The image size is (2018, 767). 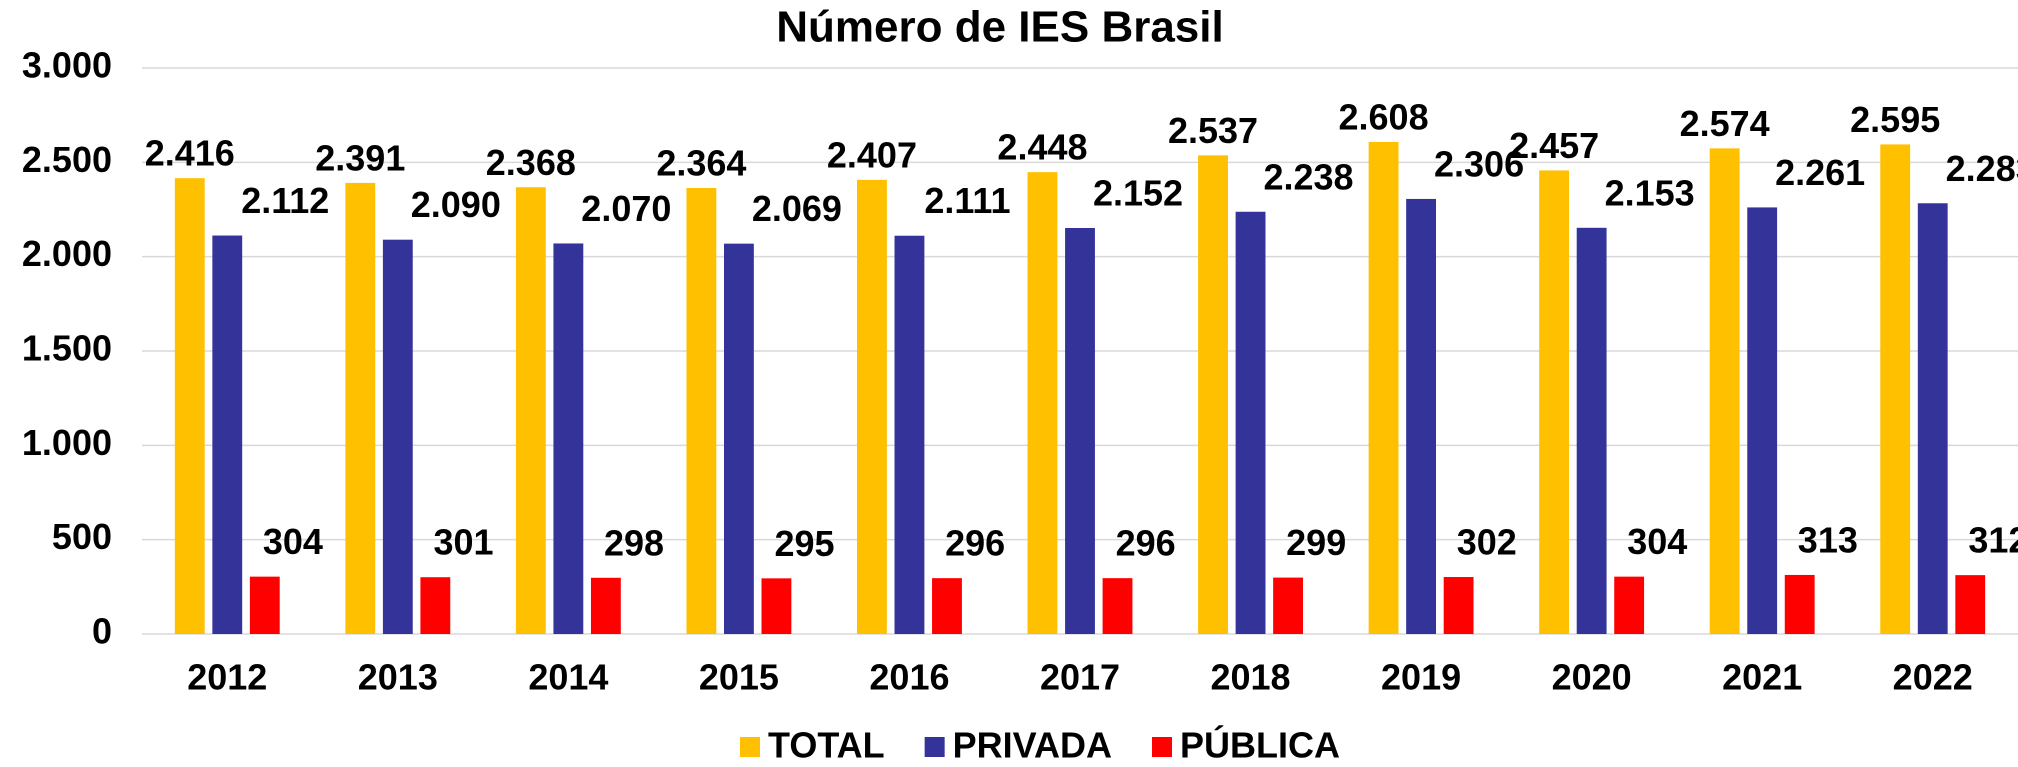 I want to click on y-tick-label: 1.500, so click(x=67, y=348).